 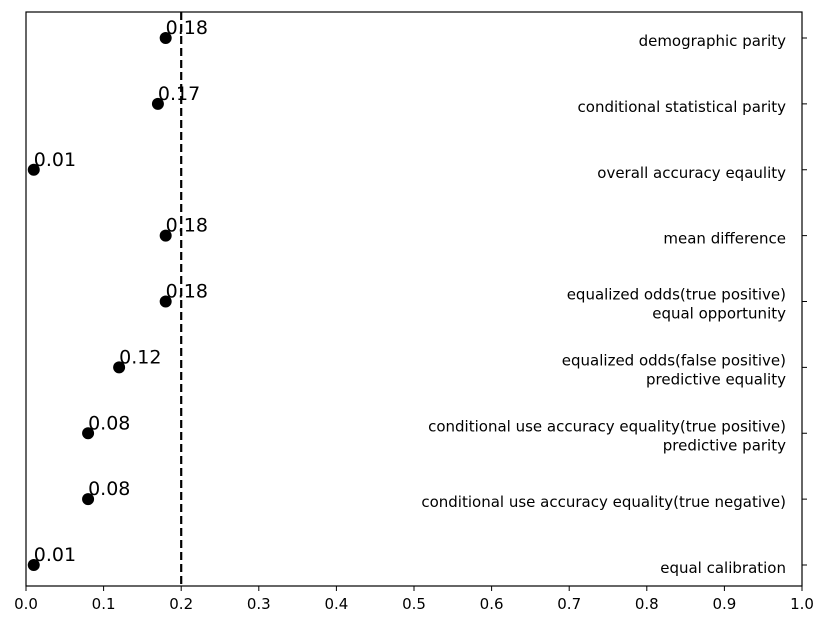 I want to click on x-tick-label: 1.0, so click(x=802, y=604).